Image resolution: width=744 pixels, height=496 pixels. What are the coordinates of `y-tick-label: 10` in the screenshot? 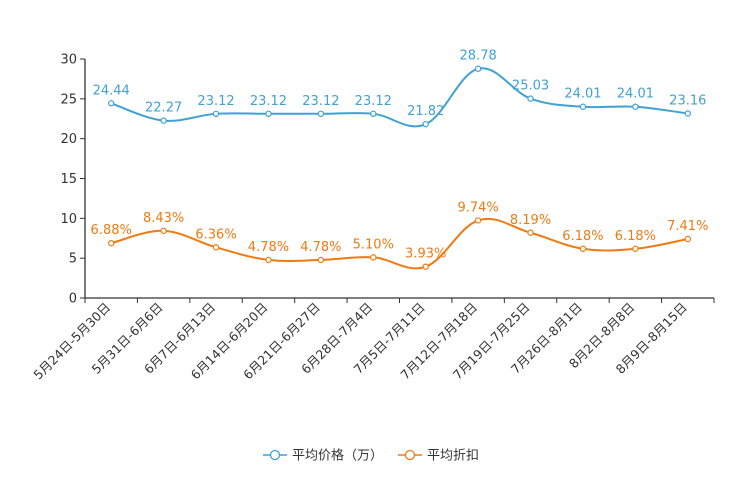 It's located at (68, 219).